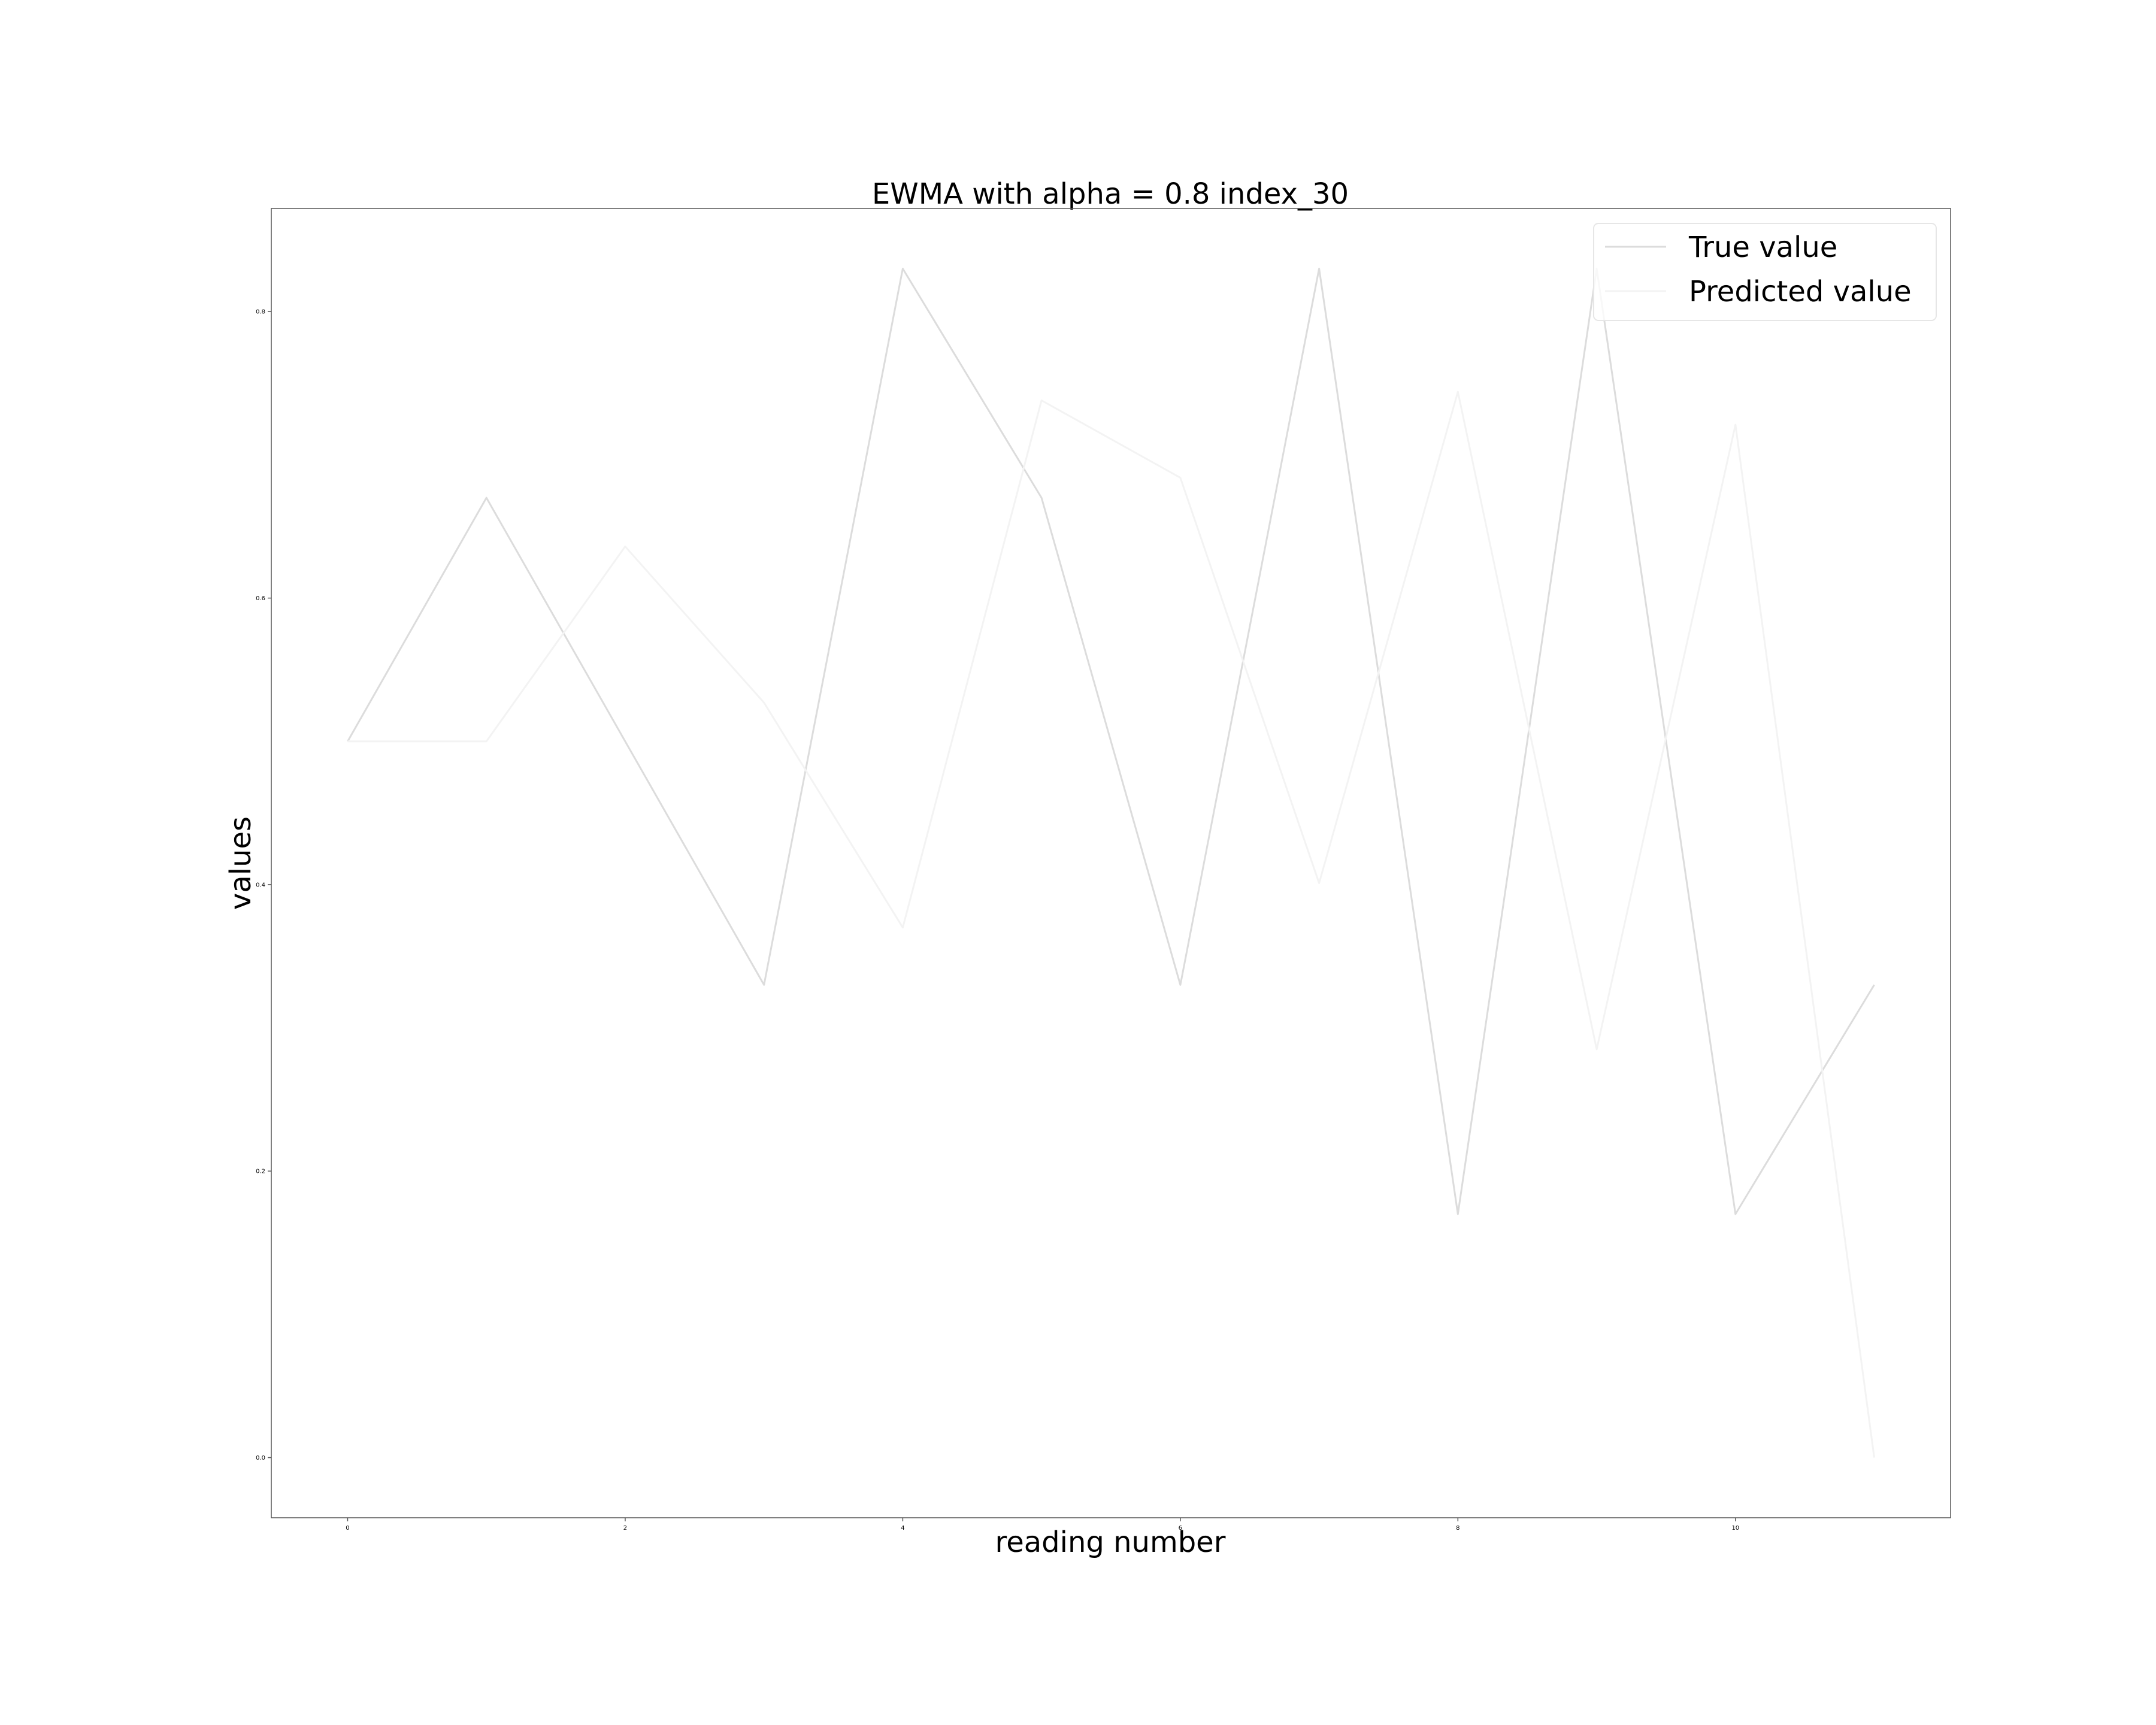 This screenshot has width=2156, height=1725. Describe the element at coordinates (1110, 1543) in the screenshot. I see `x-axis-label: reading number` at that location.